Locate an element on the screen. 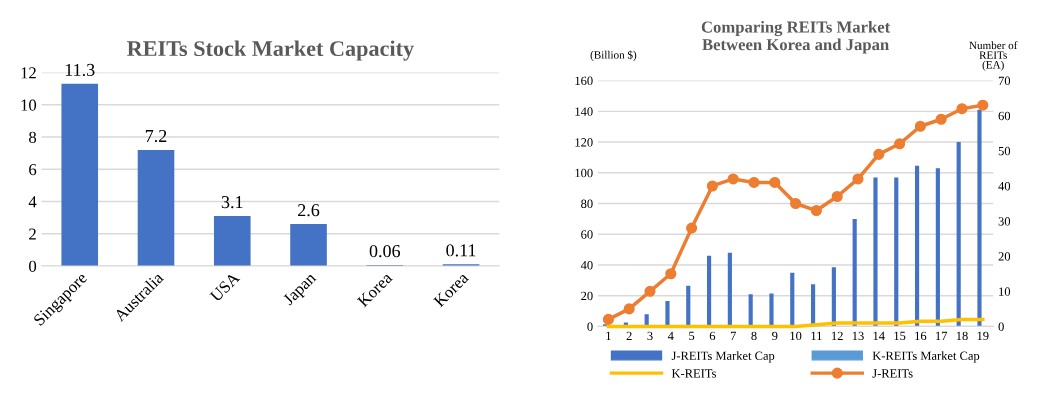 Image resolution: width=1040 pixels, height=403 pixels. y-tick-label: 20 is located at coordinates (587, 296).